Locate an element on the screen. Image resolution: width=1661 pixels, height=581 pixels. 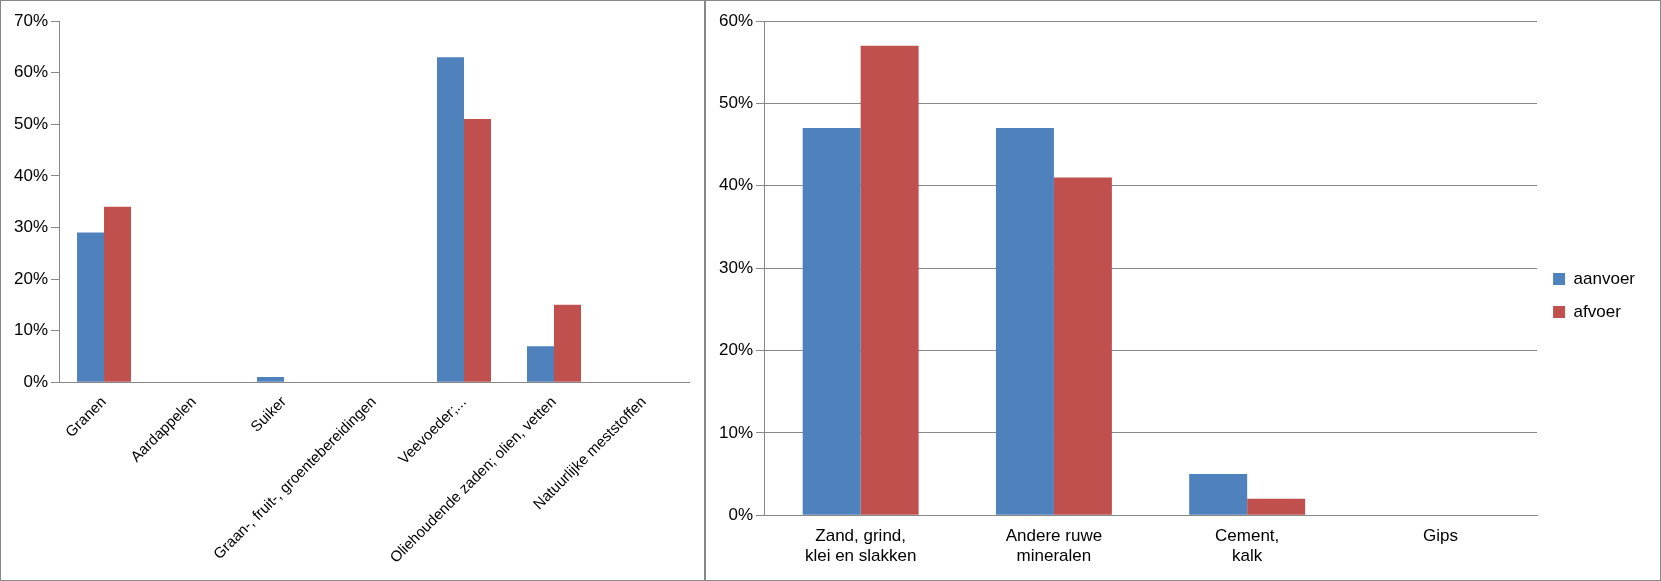
x-tick-label: Zand, grind, klei en slakken is located at coordinates (860, 546).